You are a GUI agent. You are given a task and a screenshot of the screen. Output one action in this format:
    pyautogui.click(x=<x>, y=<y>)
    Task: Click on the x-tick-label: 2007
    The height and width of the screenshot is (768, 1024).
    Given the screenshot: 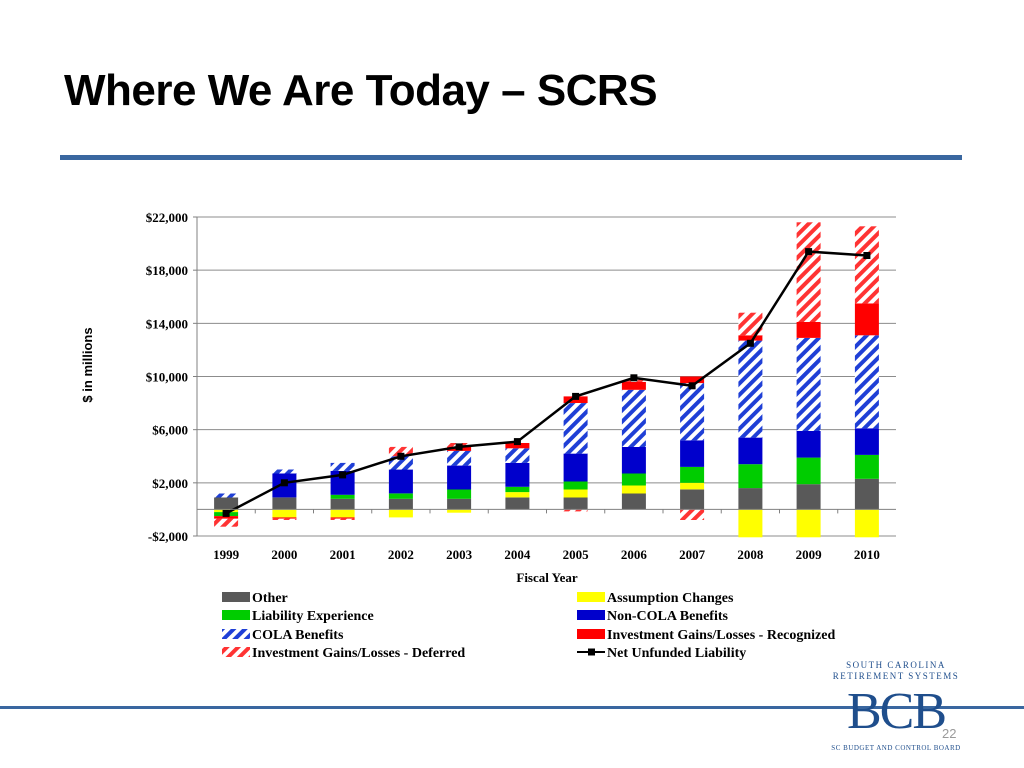 What is the action you would take?
    pyautogui.click(x=692, y=554)
    